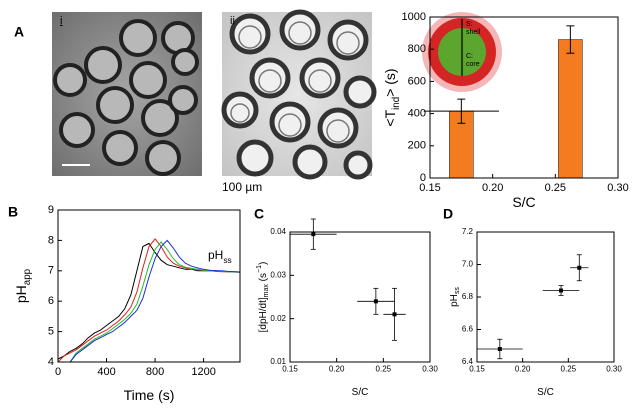  I want to click on y-axis-label-part: ind, so click(396, 103).